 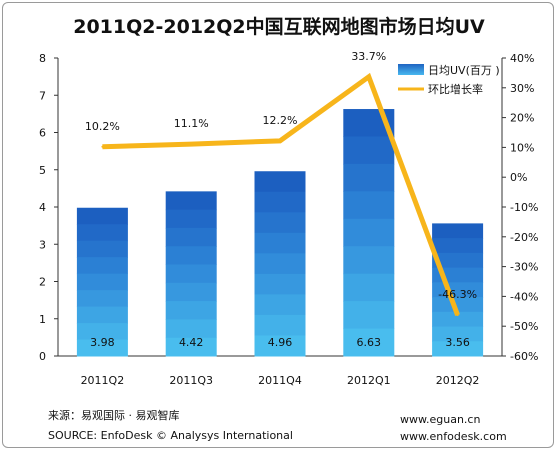 I want to click on bar-2011Q2, so click(x=102, y=282).